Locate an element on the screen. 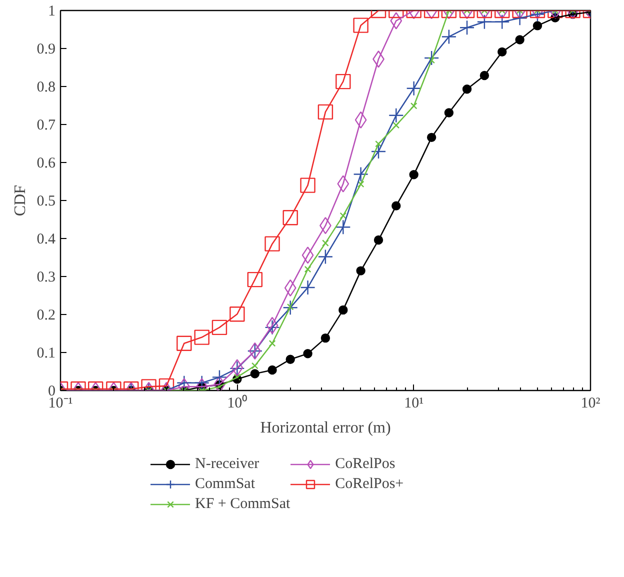  legend-label: KF + CommSat is located at coordinates (242, 504).